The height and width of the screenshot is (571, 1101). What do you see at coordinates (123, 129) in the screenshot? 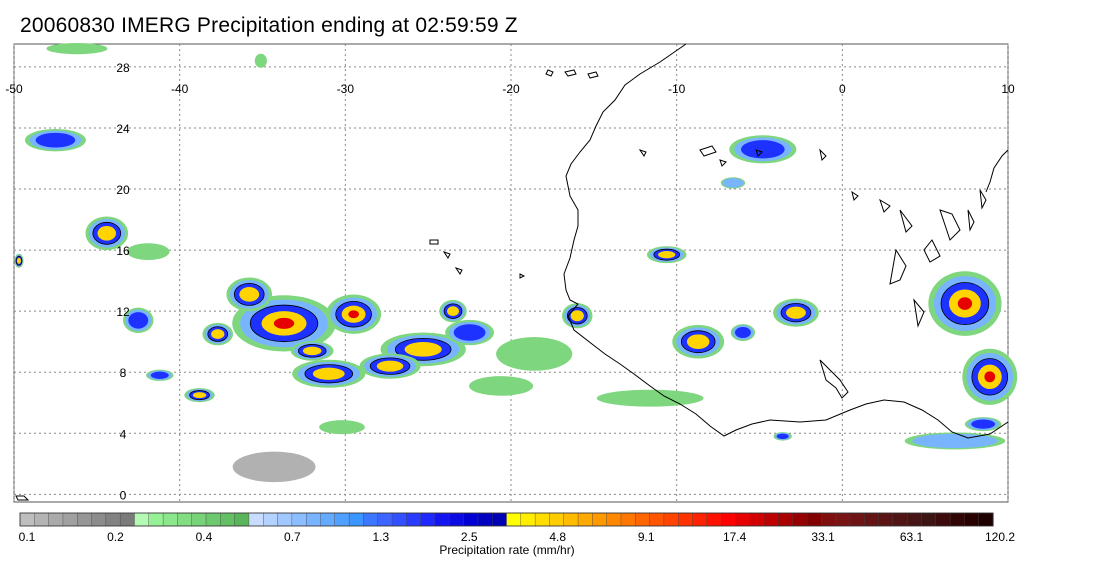
I see `latitude-tick-label: 24` at bounding box center [123, 129].